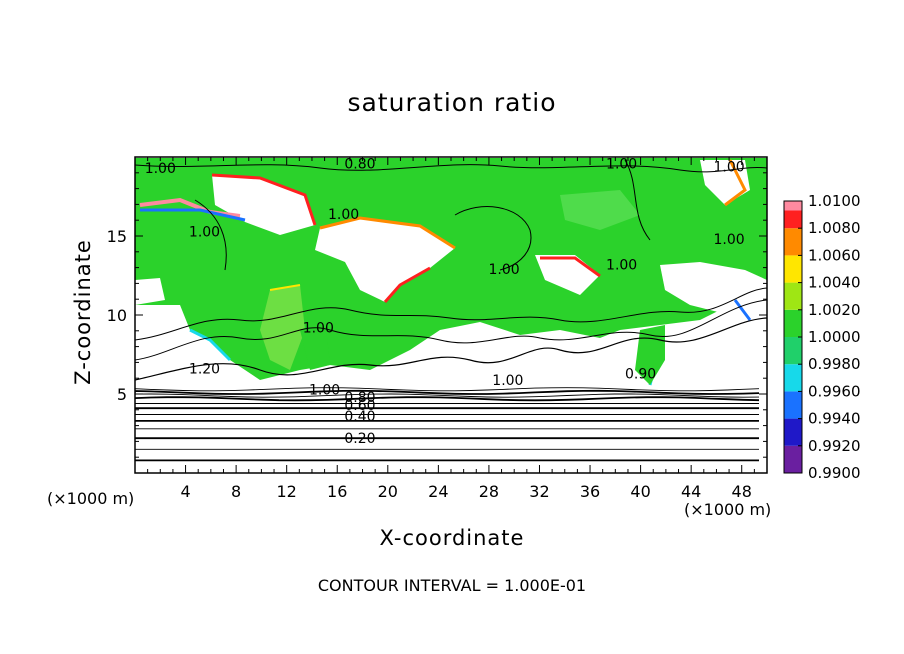  What do you see at coordinates (742, 491) in the screenshot?
I see `x-tick-label: 48` at bounding box center [742, 491].